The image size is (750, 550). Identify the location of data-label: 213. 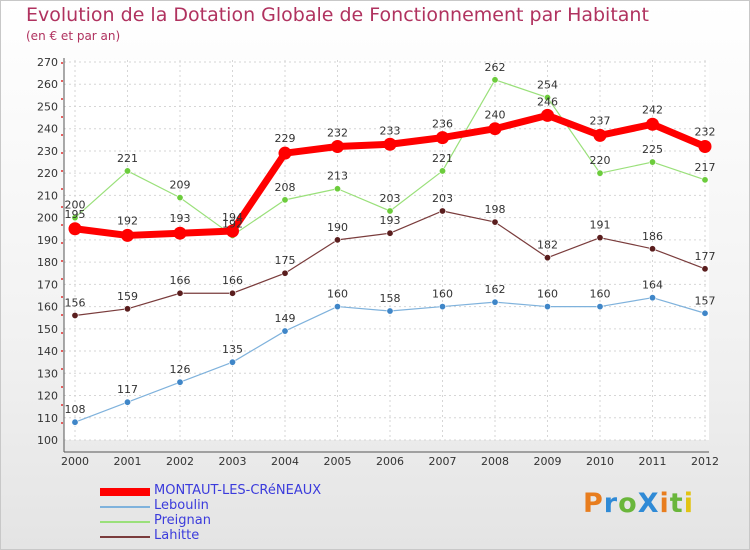
(337, 176).